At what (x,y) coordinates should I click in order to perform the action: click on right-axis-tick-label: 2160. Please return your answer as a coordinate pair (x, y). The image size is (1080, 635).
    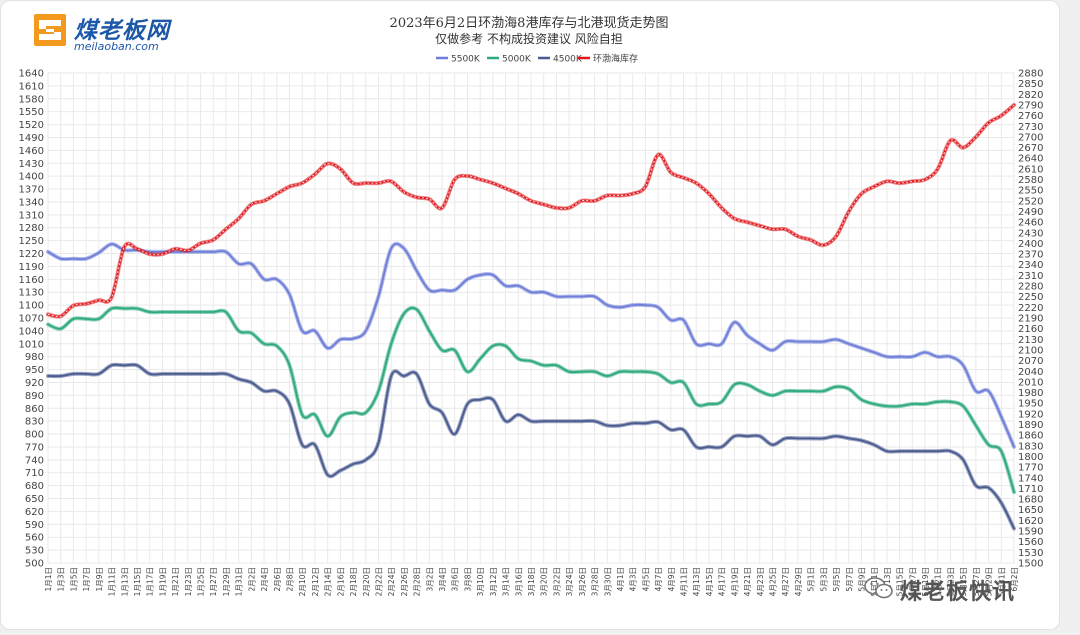
    Looking at the image, I should click on (1030, 329).